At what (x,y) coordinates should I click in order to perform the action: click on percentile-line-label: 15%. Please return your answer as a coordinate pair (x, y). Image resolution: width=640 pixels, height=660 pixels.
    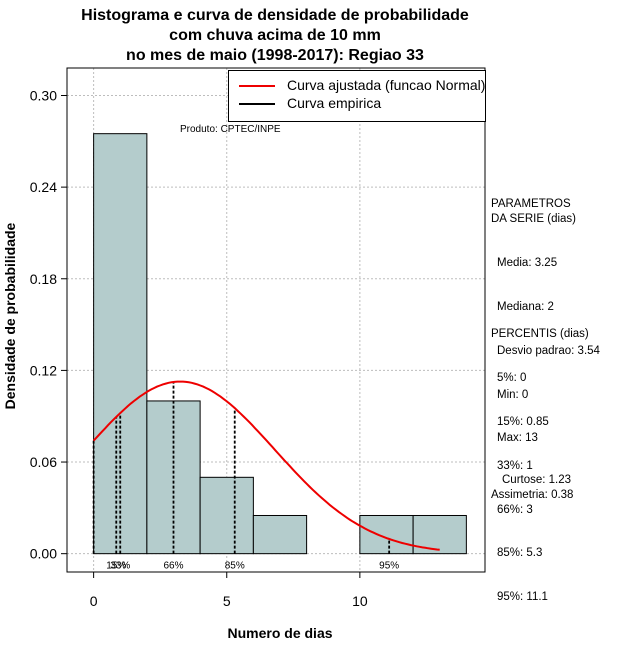
    Looking at the image, I should click on (116, 566).